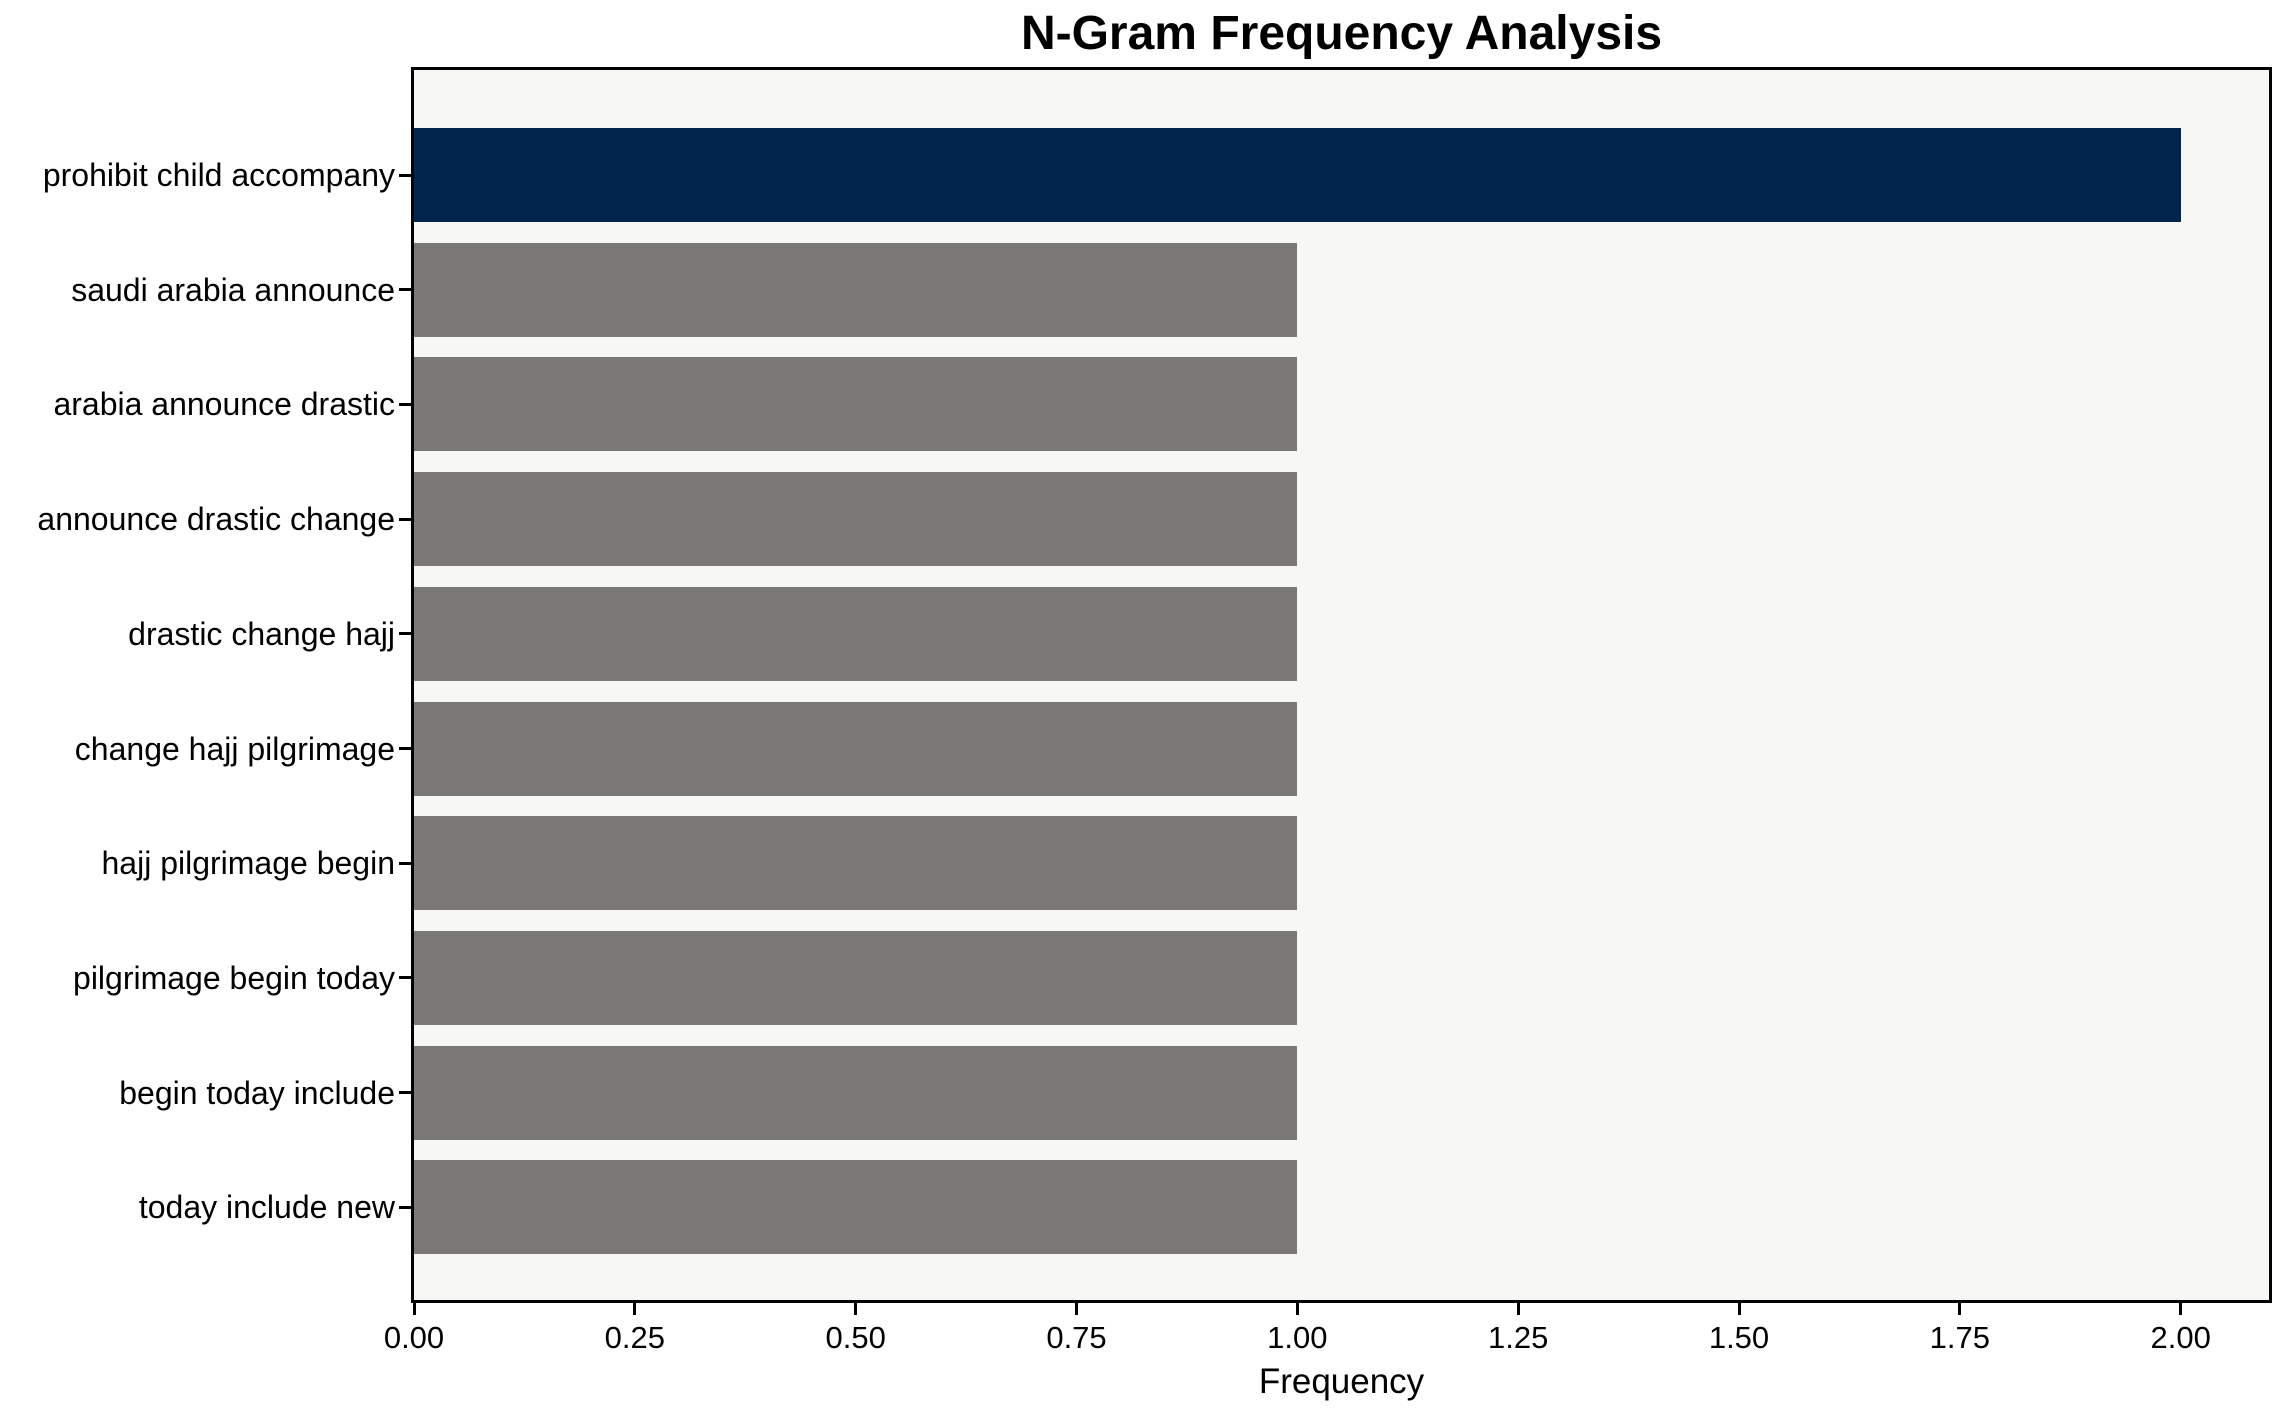 Image resolution: width=2292 pixels, height=1414 pixels. I want to click on y-tick-label: change hajj pilgrimage, so click(234, 748).